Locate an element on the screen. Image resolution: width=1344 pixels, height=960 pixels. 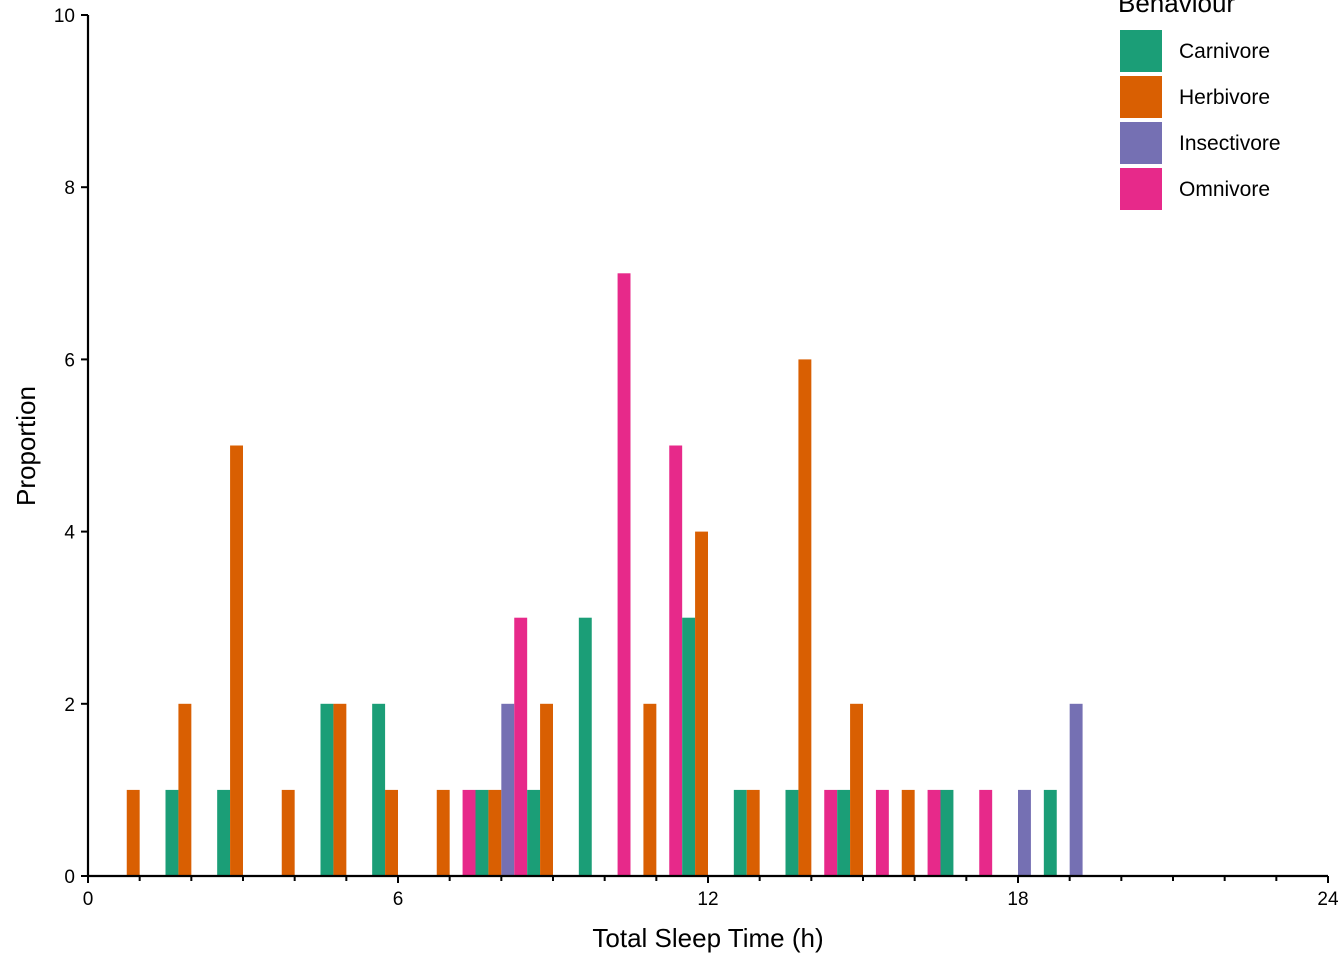
x-tick-label: 18 is located at coordinates (1017, 899).